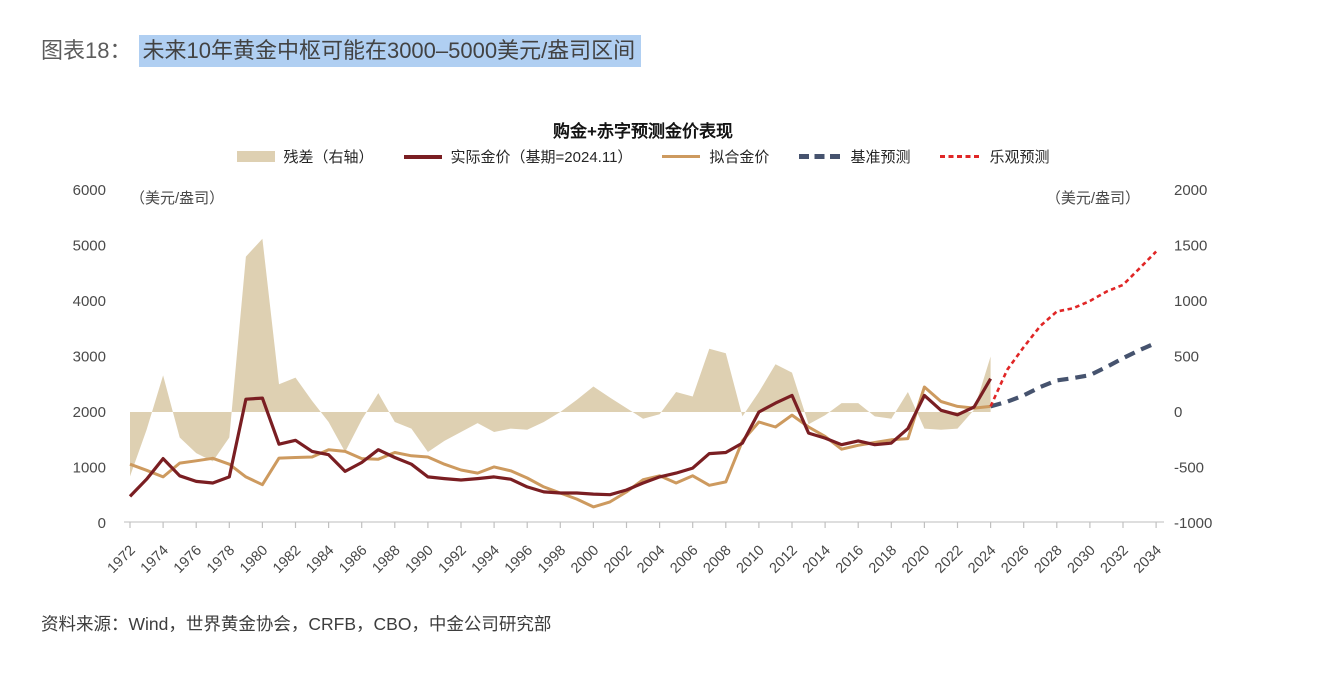  I want to click on x-tick-label: 2026, so click(1015, 560).